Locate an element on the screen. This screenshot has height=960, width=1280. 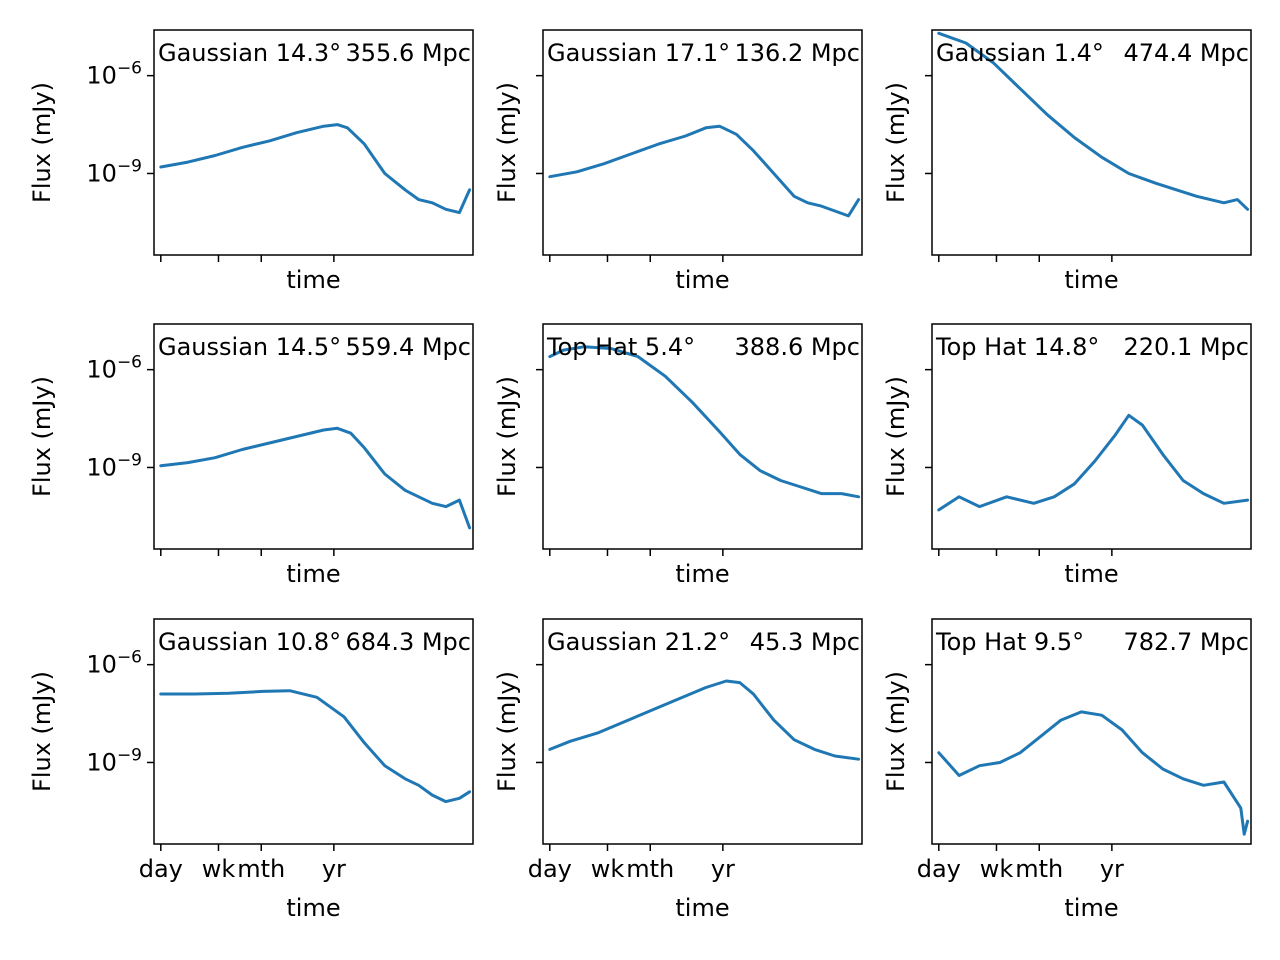
panel-3: time Flux (mJy) Gaussian 1.4° 474.4 Mpc is located at coordinates (1067, 161).